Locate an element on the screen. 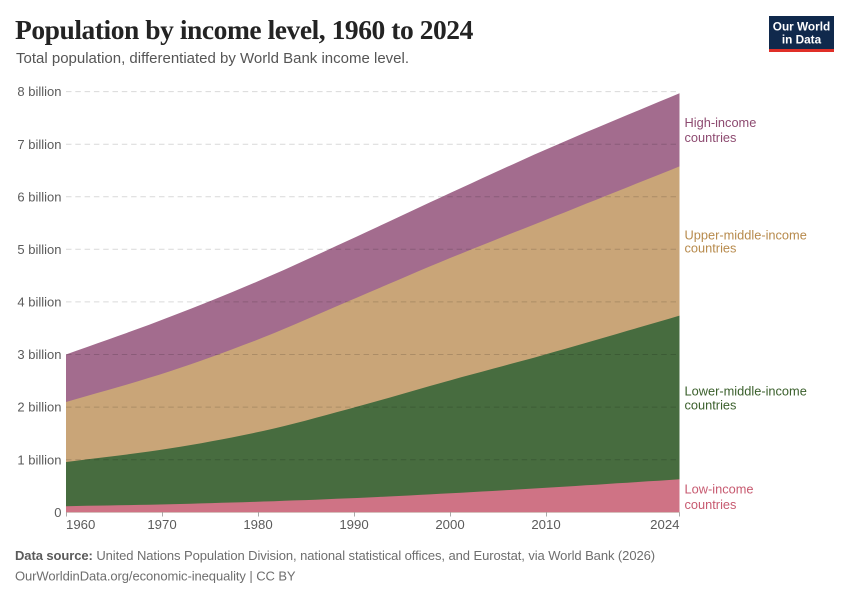 This screenshot has width=850, height=605. svg-text: Lower-middle-income is located at coordinates (746, 391).